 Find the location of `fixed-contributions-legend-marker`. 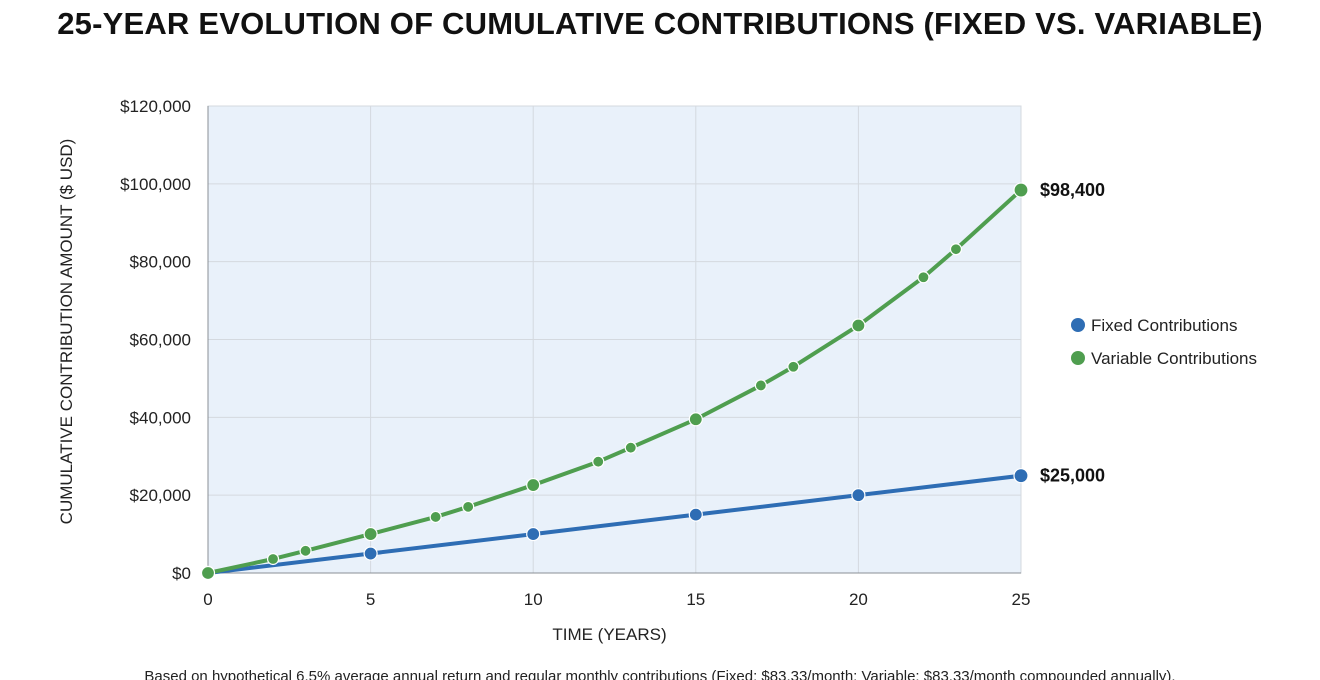

fixed-contributions-legend-marker is located at coordinates (1078, 325).